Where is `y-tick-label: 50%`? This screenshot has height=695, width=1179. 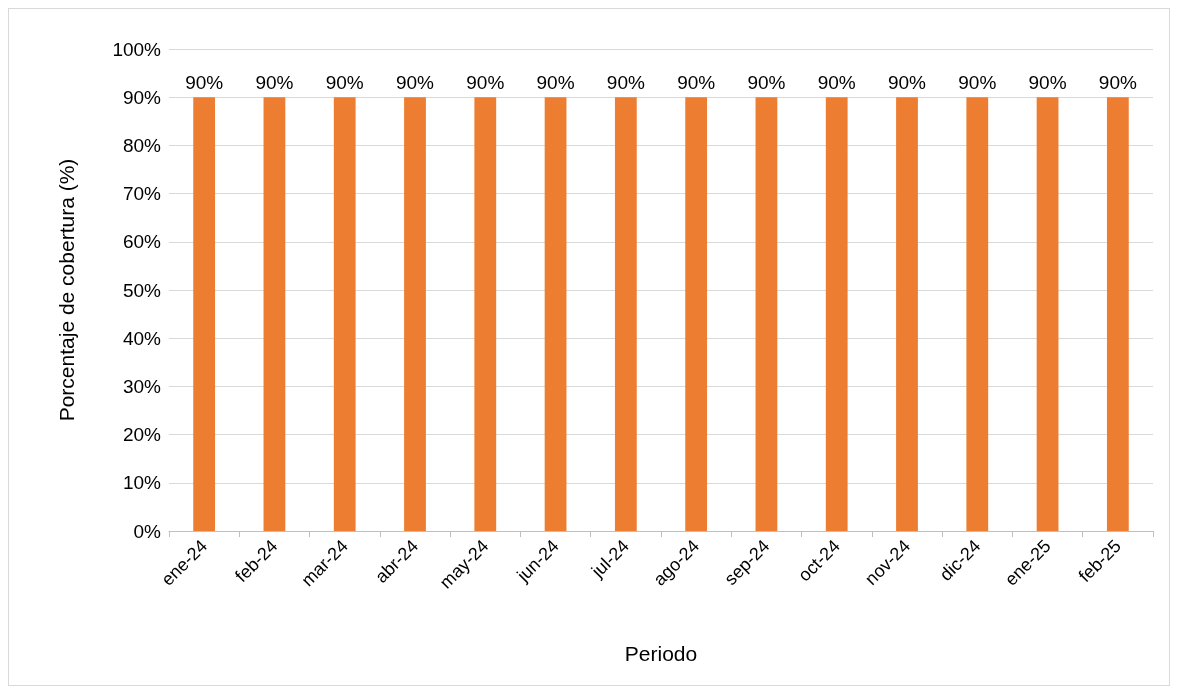 y-tick-label: 50% is located at coordinates (142, 290).